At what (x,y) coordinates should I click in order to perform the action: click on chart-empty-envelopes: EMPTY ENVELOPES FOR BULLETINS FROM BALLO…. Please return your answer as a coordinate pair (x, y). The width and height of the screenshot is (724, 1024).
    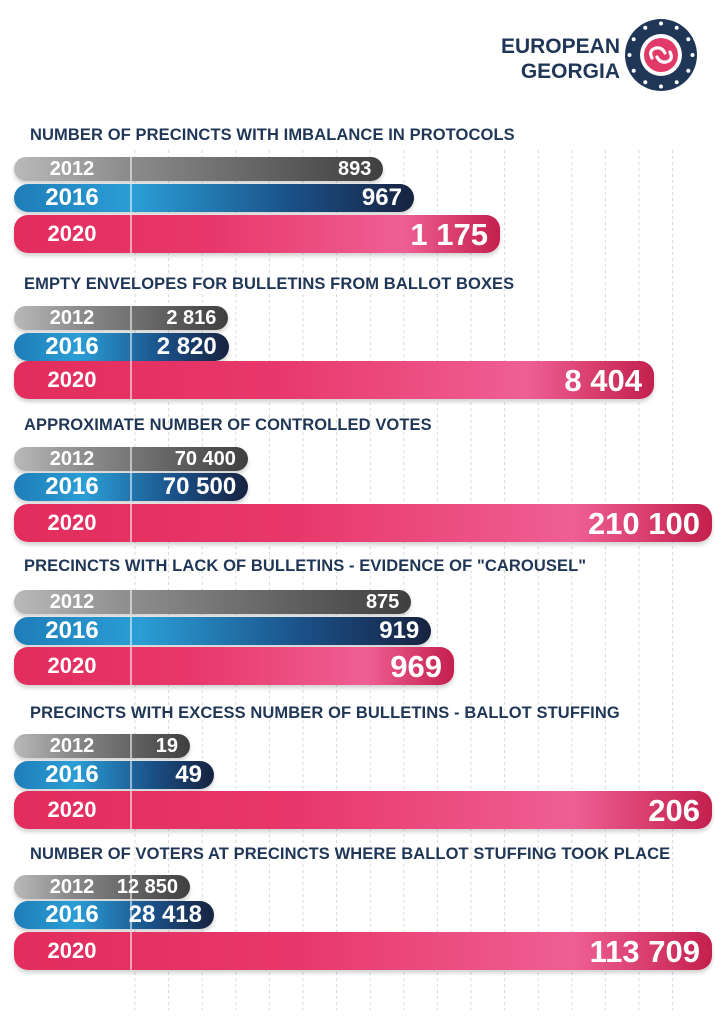
    Looking at the image, I should click on (362, 350).